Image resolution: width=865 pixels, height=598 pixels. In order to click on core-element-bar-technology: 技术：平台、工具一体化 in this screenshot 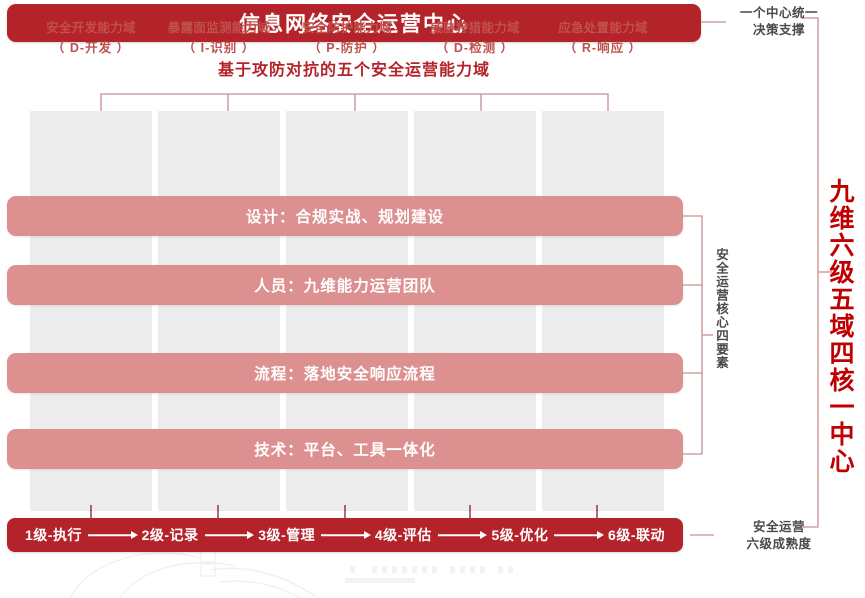, I will do `click(345, 449)`.